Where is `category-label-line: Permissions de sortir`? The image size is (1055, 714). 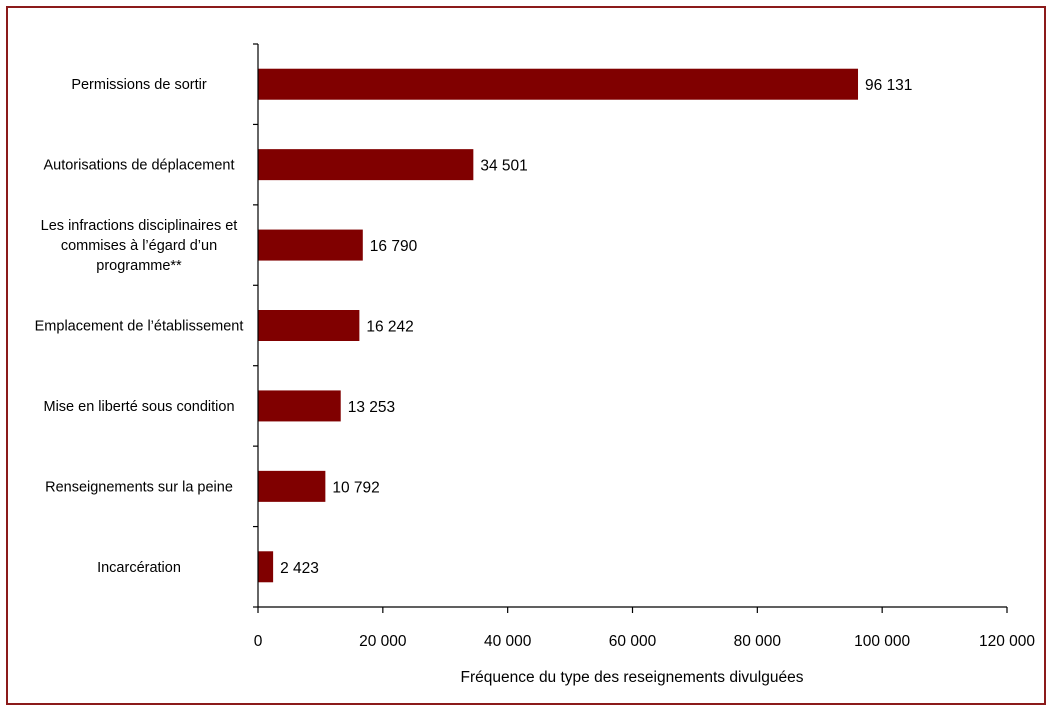
category-label-line: Permissions de sortir is located at coordinates (139, 85).